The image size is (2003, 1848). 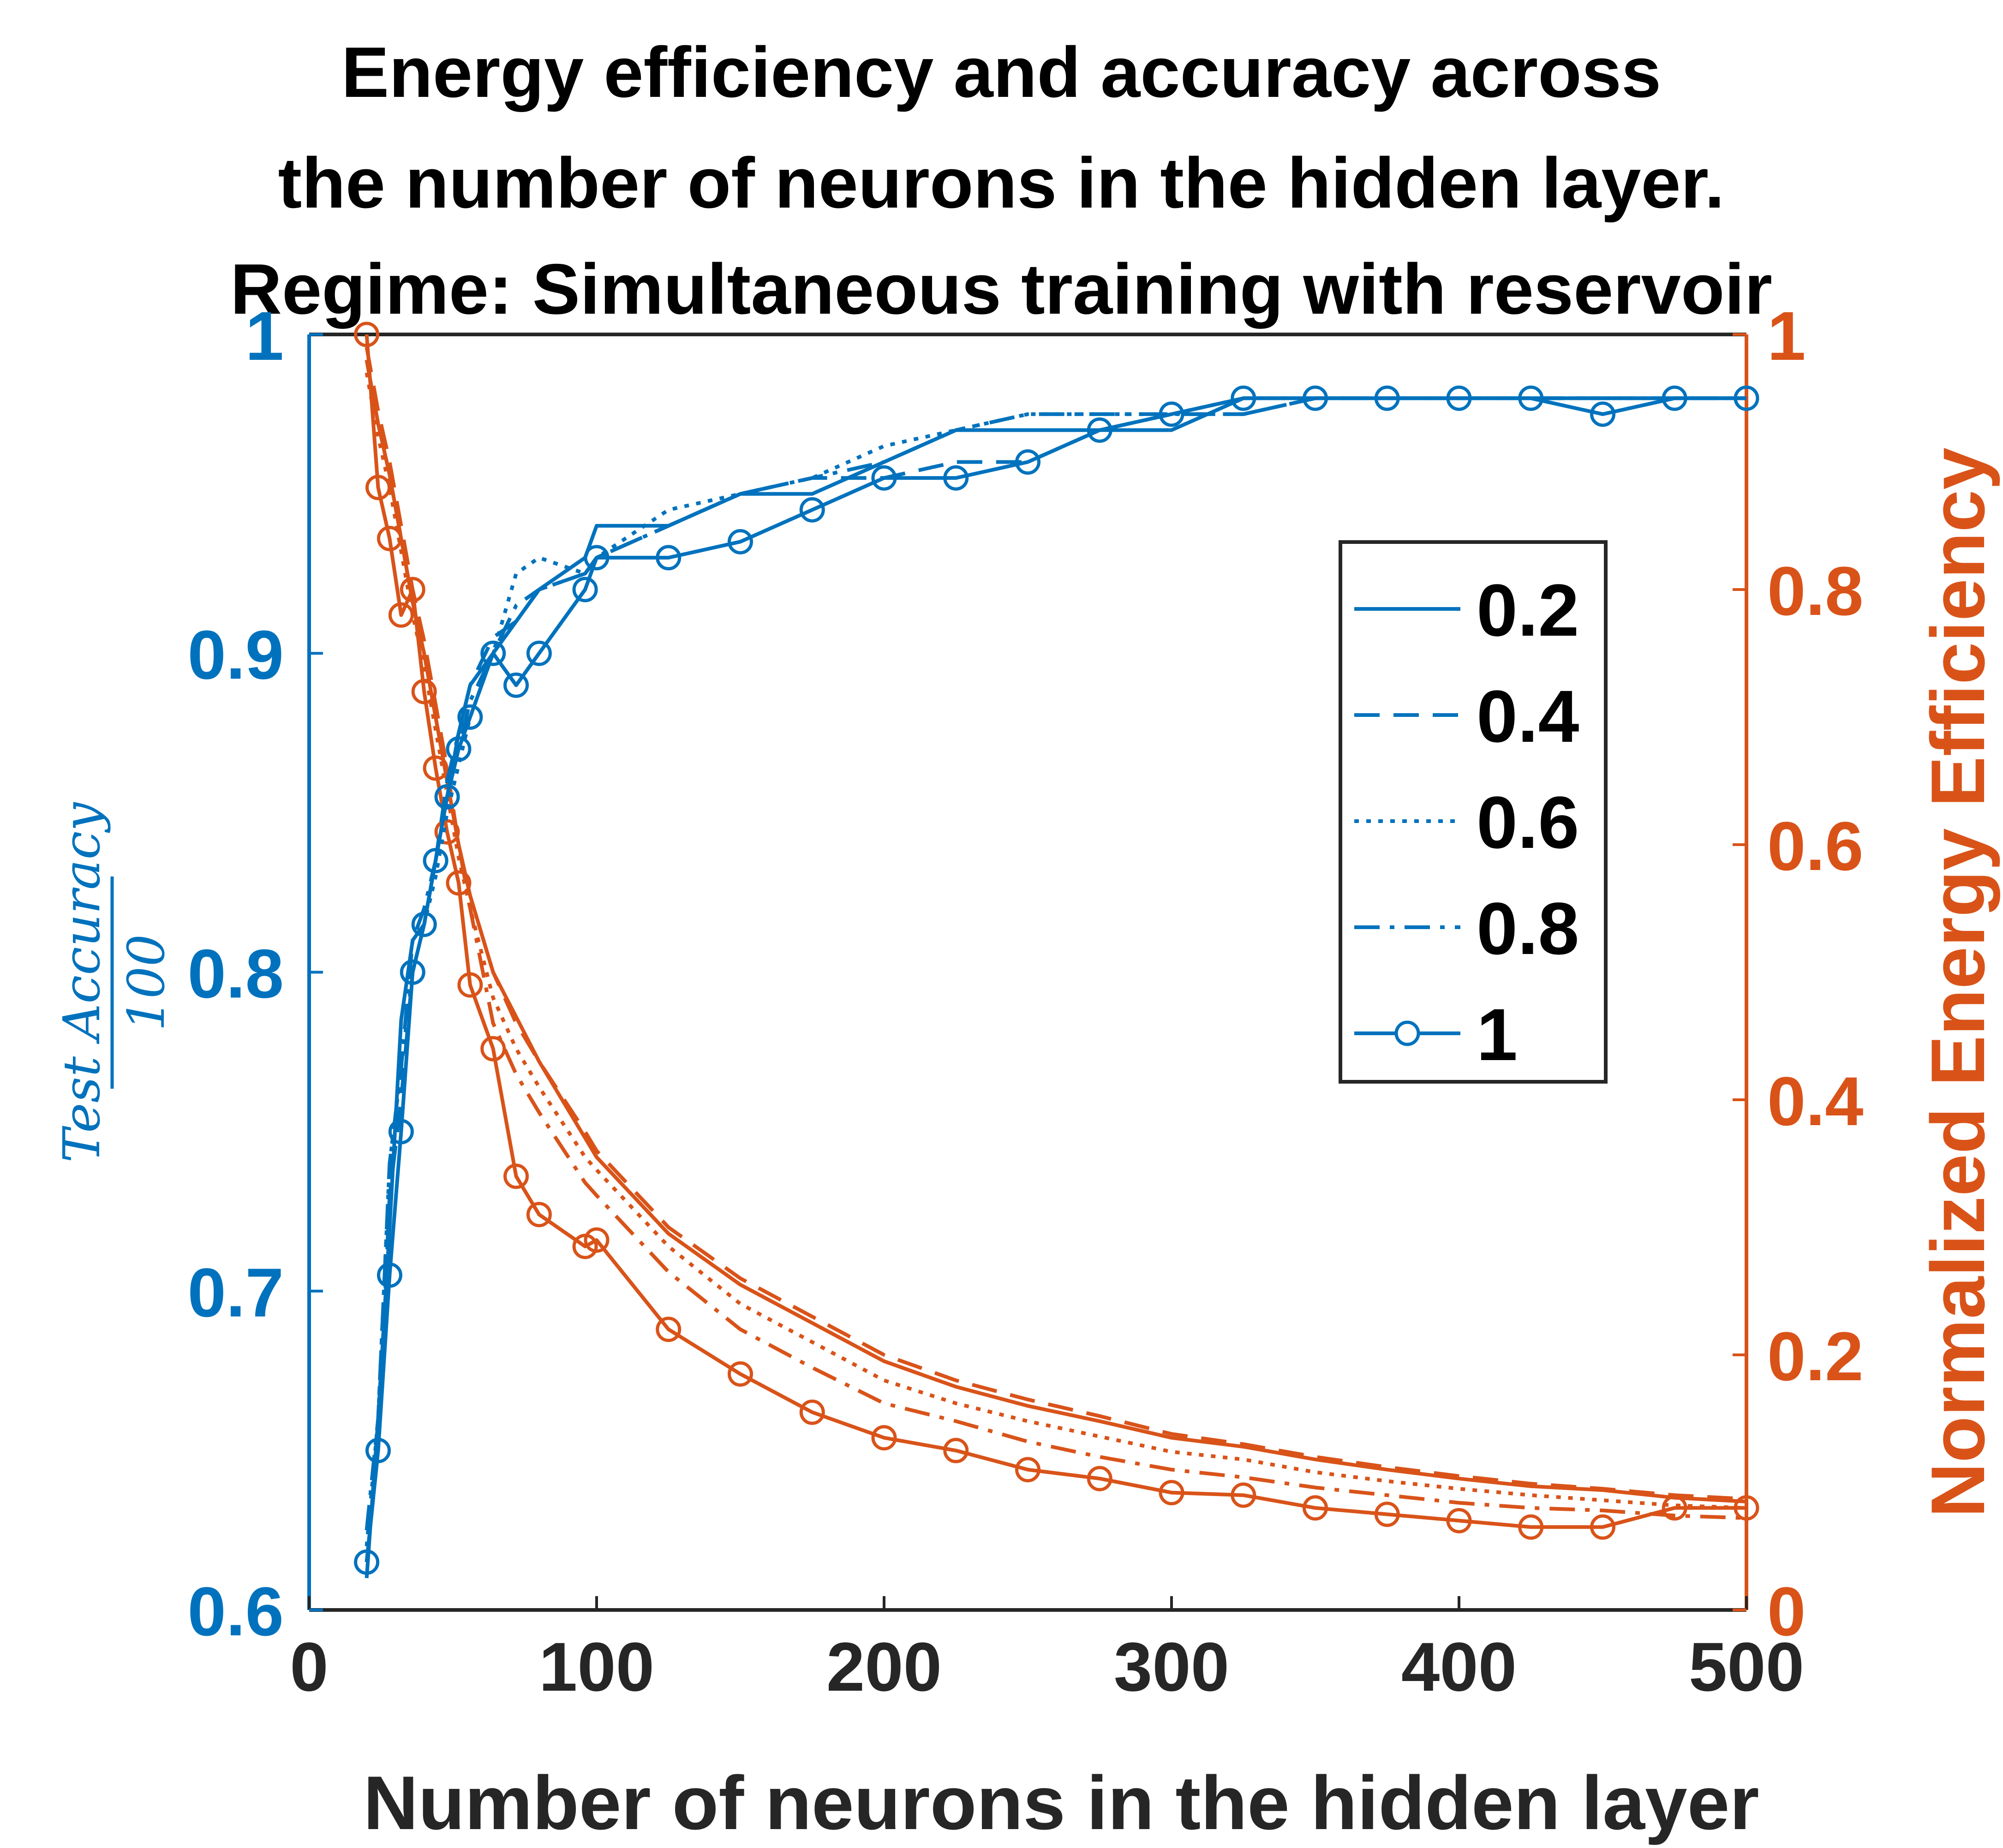 I want to click on right-y-tick-label: 0.4, so click(x=1815, y=1101).